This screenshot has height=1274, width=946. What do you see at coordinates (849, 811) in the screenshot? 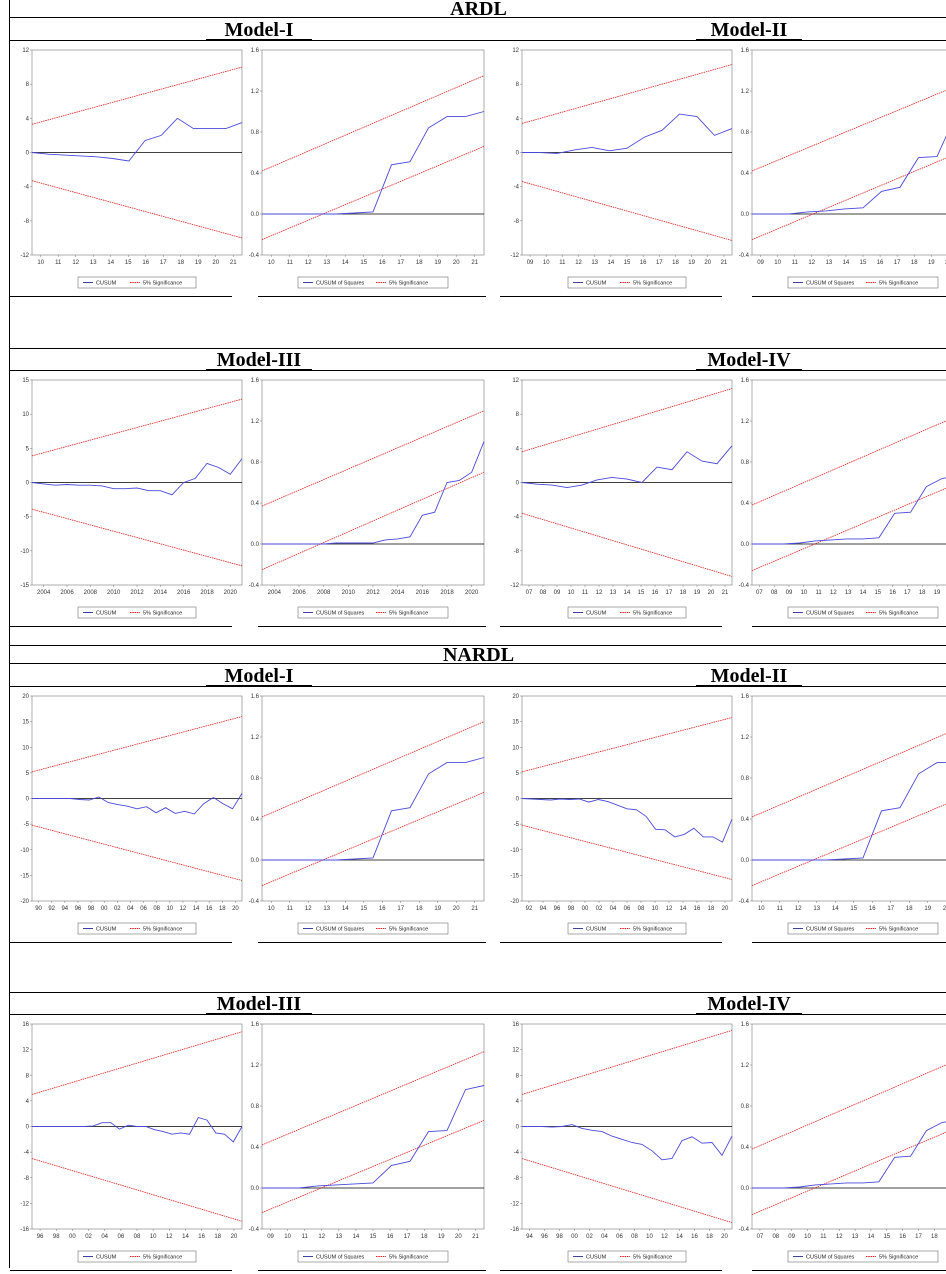
I see `cusum-squares-series-line` at bounding box center [849, 811].